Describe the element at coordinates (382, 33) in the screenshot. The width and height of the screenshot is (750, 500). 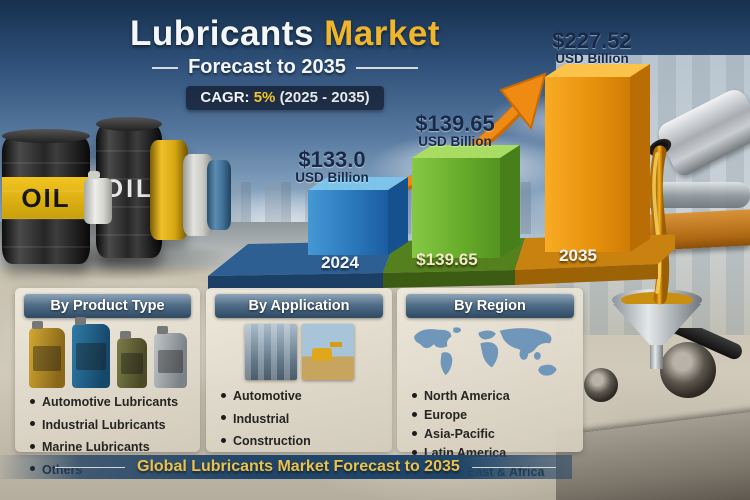
I see `title-word-market: Market` at that location.